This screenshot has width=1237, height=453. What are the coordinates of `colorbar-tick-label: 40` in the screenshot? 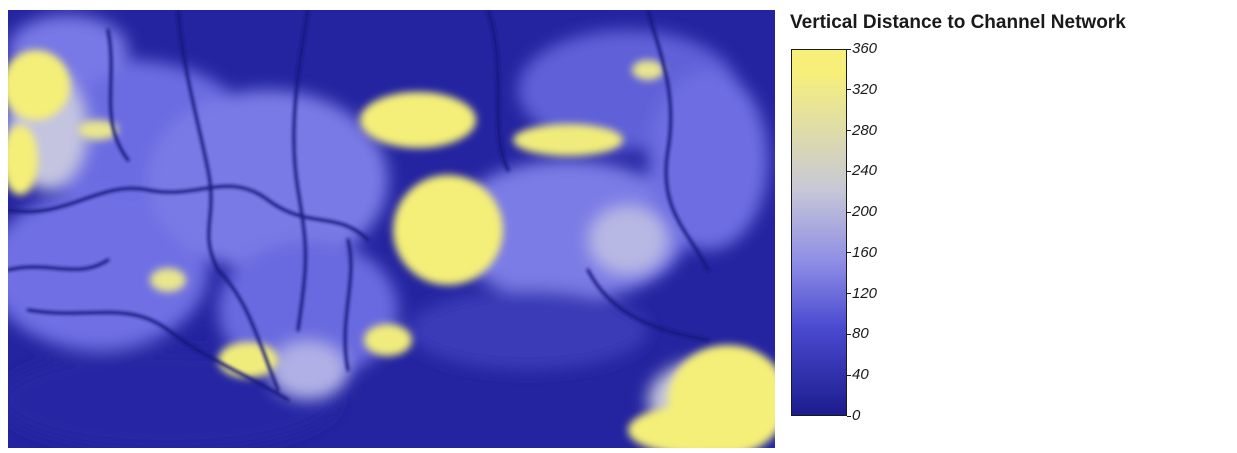 It's located at (858, 375).